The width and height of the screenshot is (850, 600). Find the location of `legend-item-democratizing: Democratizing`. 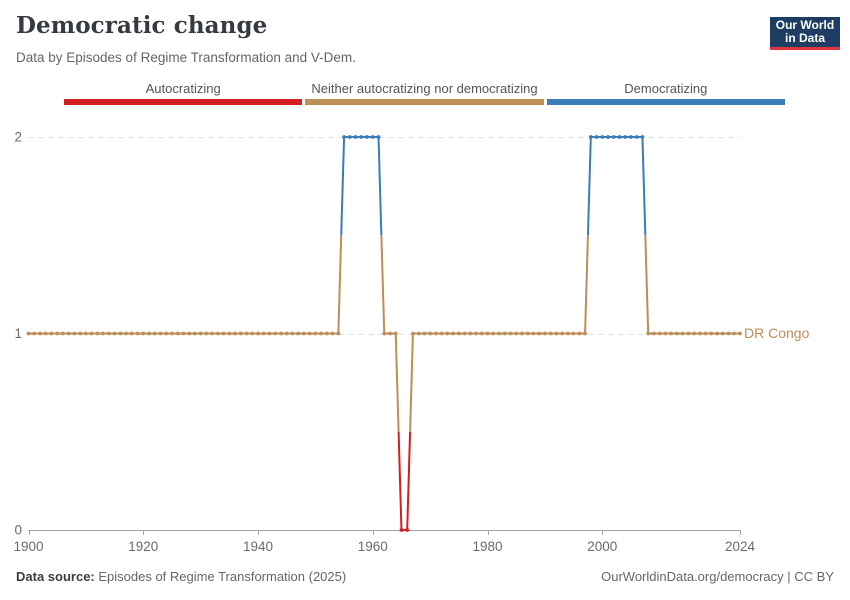

legend-item-democratizing: Democratizing is located at coordinates (665, 93).